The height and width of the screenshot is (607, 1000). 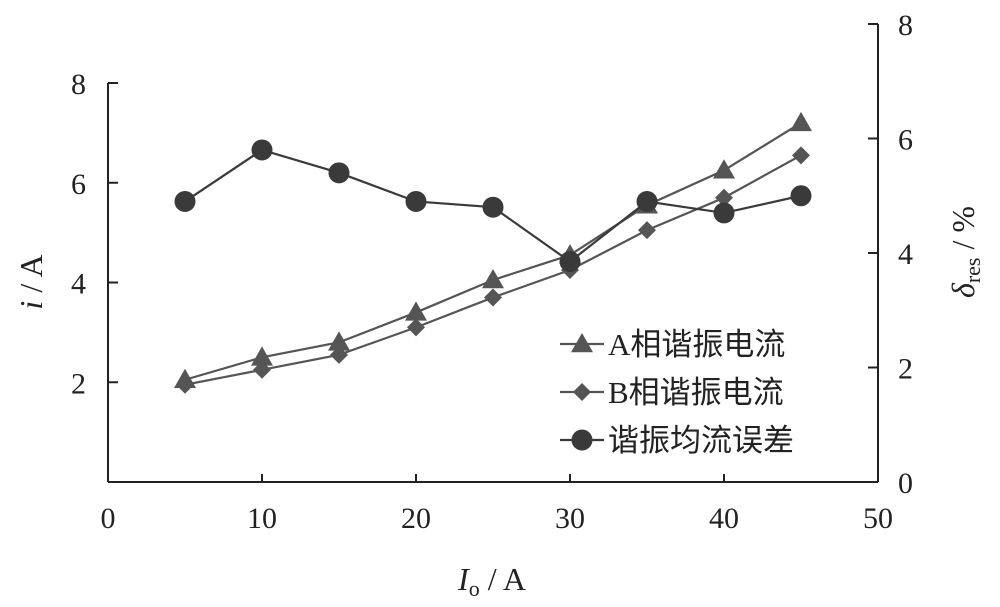 I want to click on right-y-axis-label-main: δ, so click(x=963, y=290).